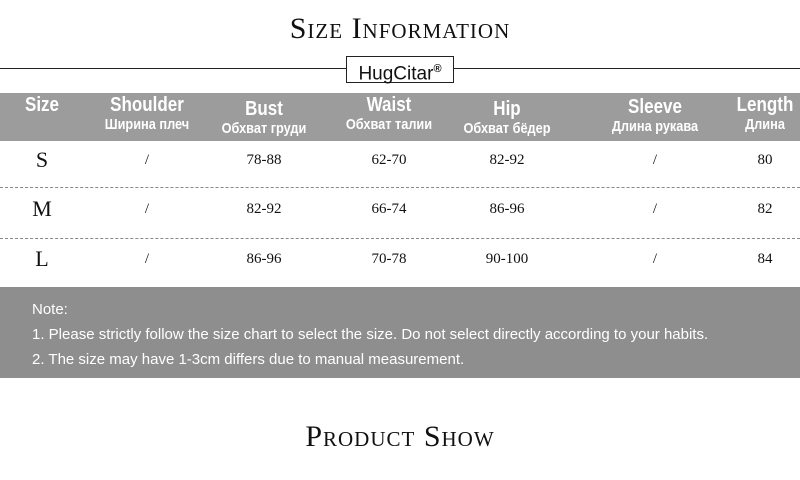 This screenshot has height=480, width=800. What do you see at coordinates (147, 105) in the screenshot?
I see `column-label-en: Shoulder` at bounding box center [147, 105].